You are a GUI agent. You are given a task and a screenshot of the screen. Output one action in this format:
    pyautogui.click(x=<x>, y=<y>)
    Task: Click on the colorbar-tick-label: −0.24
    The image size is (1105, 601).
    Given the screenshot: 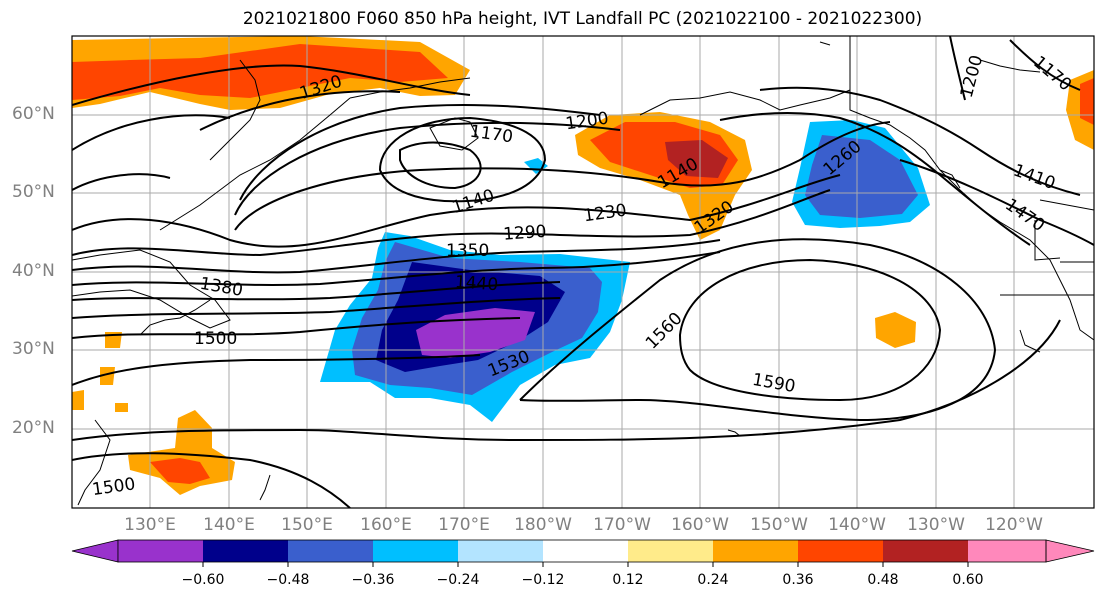 What is the action you would take?
    pyautogui.click(x=458, y=580)
    